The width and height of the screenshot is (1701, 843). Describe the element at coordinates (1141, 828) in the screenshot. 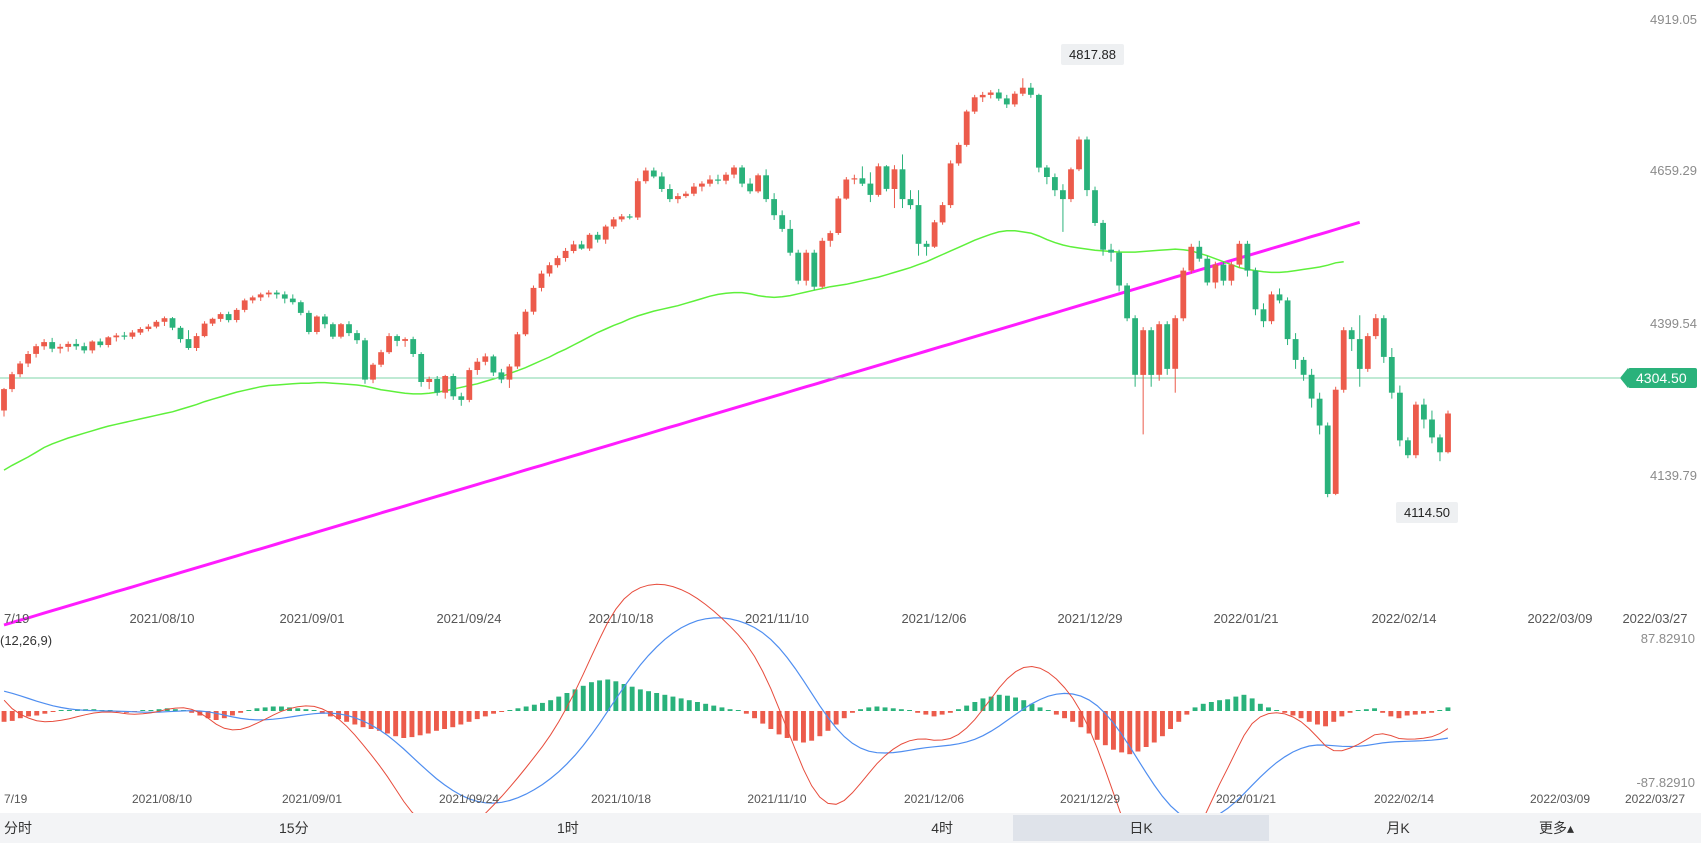

I see `tab-daily-k: 日K` at that location.